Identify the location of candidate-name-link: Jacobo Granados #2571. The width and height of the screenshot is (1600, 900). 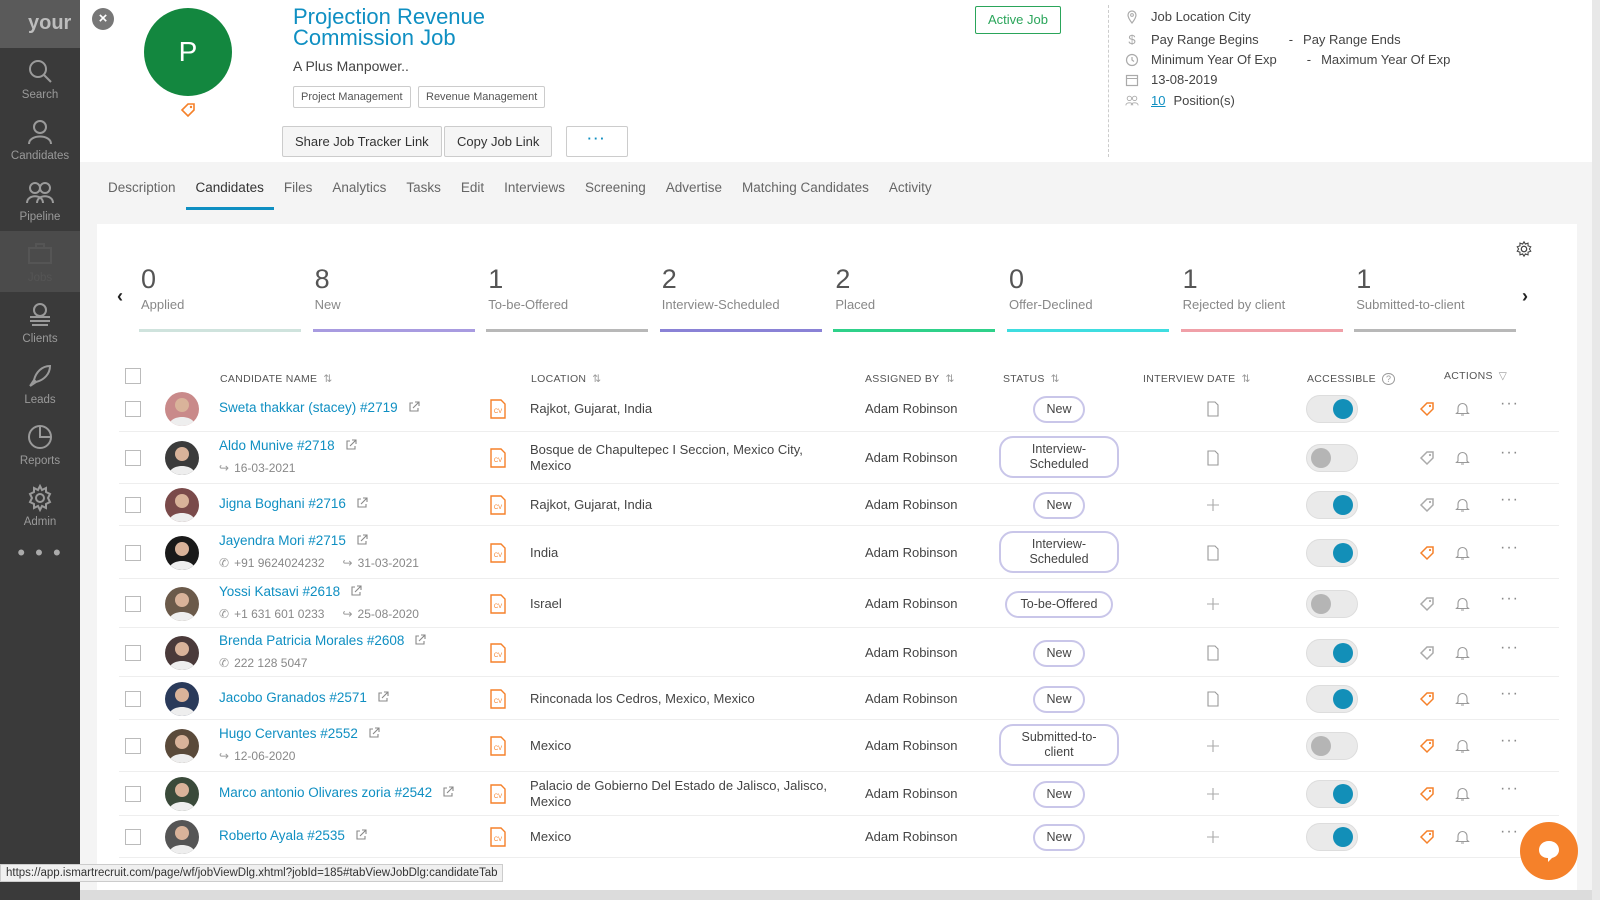
(304, 697).